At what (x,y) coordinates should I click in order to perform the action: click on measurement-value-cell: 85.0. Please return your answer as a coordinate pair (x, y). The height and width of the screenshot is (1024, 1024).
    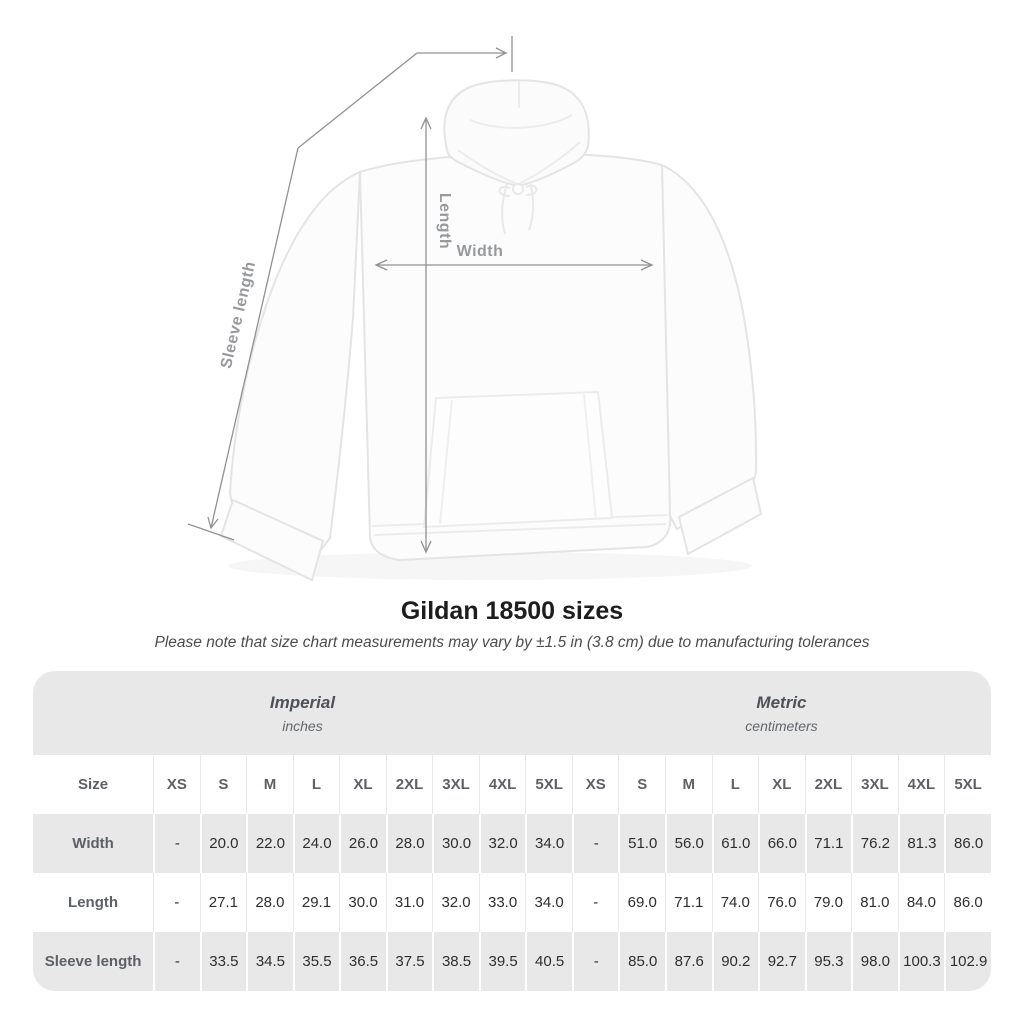
    Looking at the image, I should click on (641, 961).